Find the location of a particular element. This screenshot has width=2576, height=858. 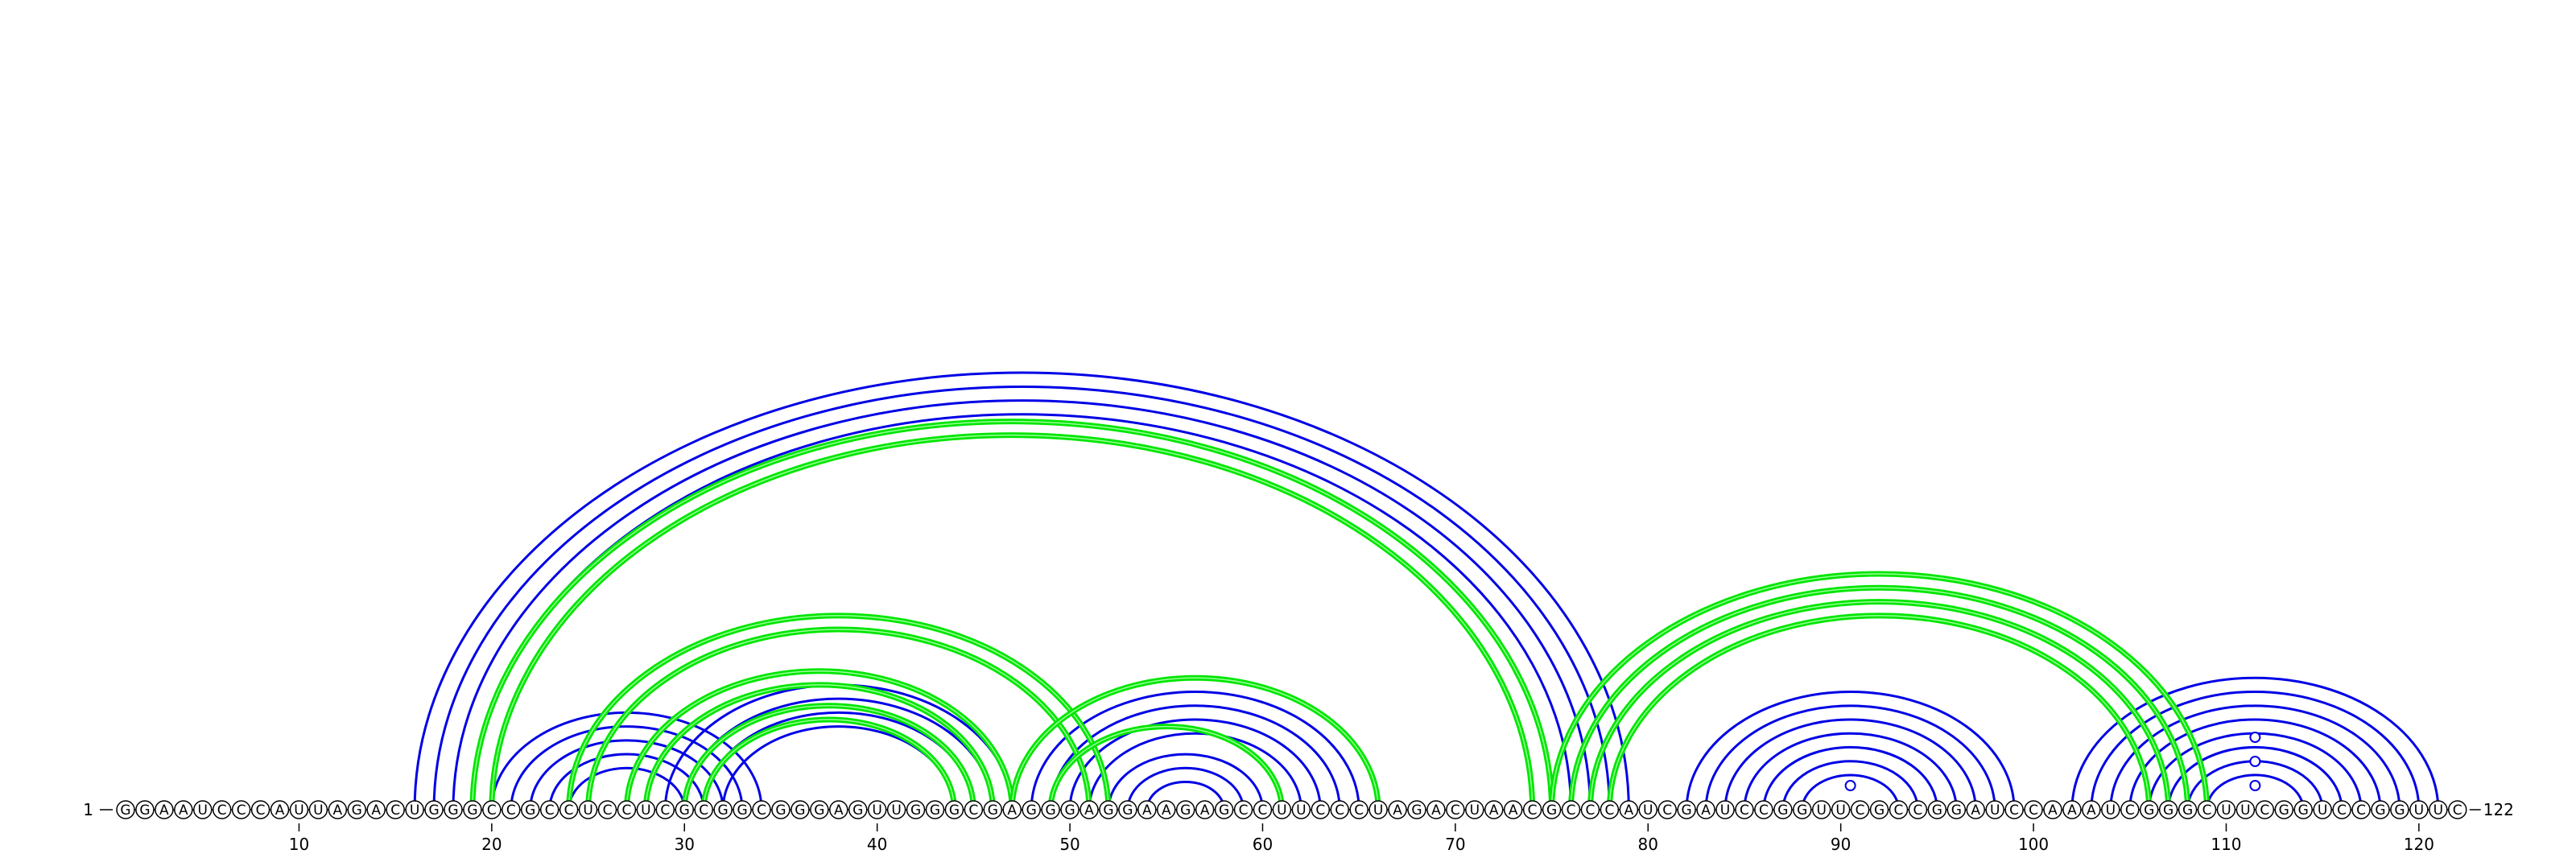

tick-label: 60 is located at coordinates (1263, 845).